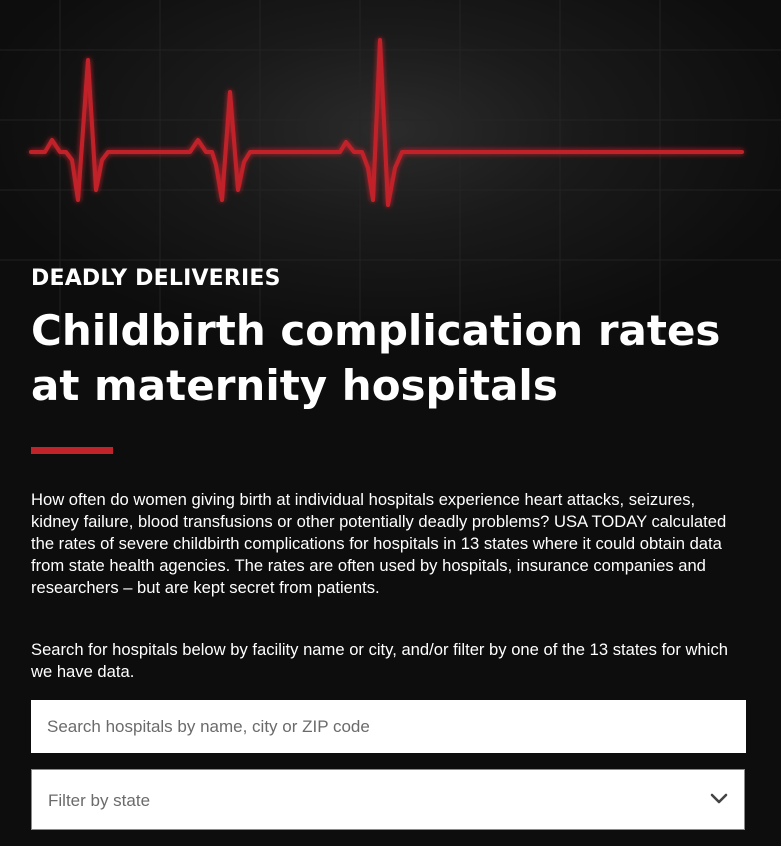  I want to click on chevron-down-icon, so click(719, 798).